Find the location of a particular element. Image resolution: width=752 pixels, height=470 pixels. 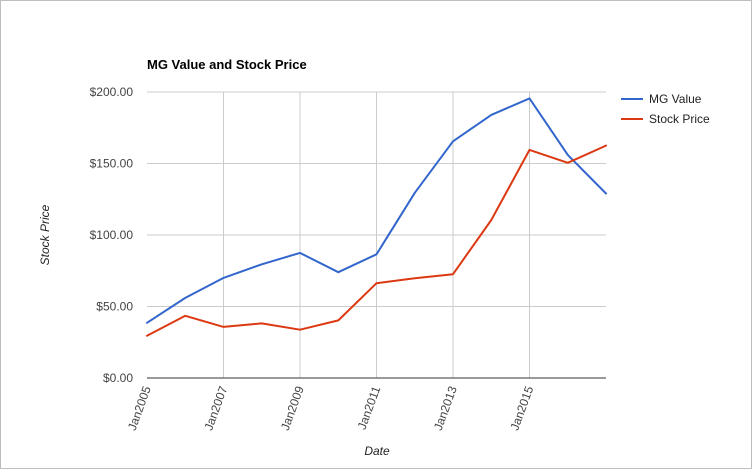

y-tick-label: $0.00 is located at coordinates (118, 378).